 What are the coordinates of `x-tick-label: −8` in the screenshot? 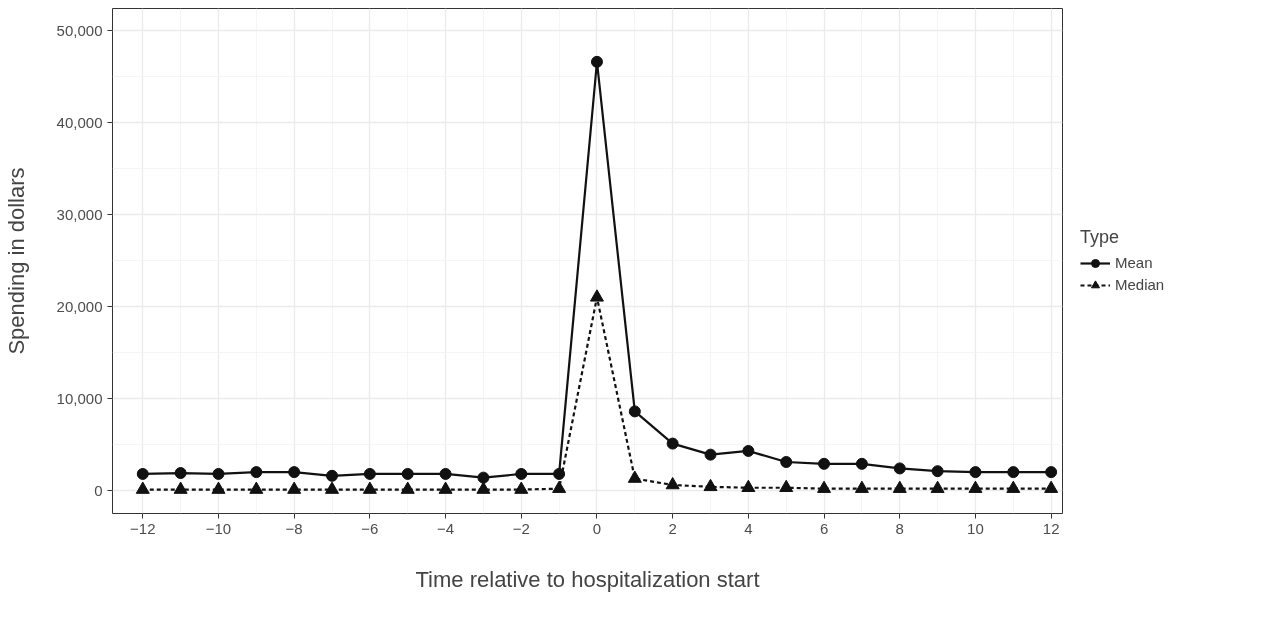 It's located at (294, 528).